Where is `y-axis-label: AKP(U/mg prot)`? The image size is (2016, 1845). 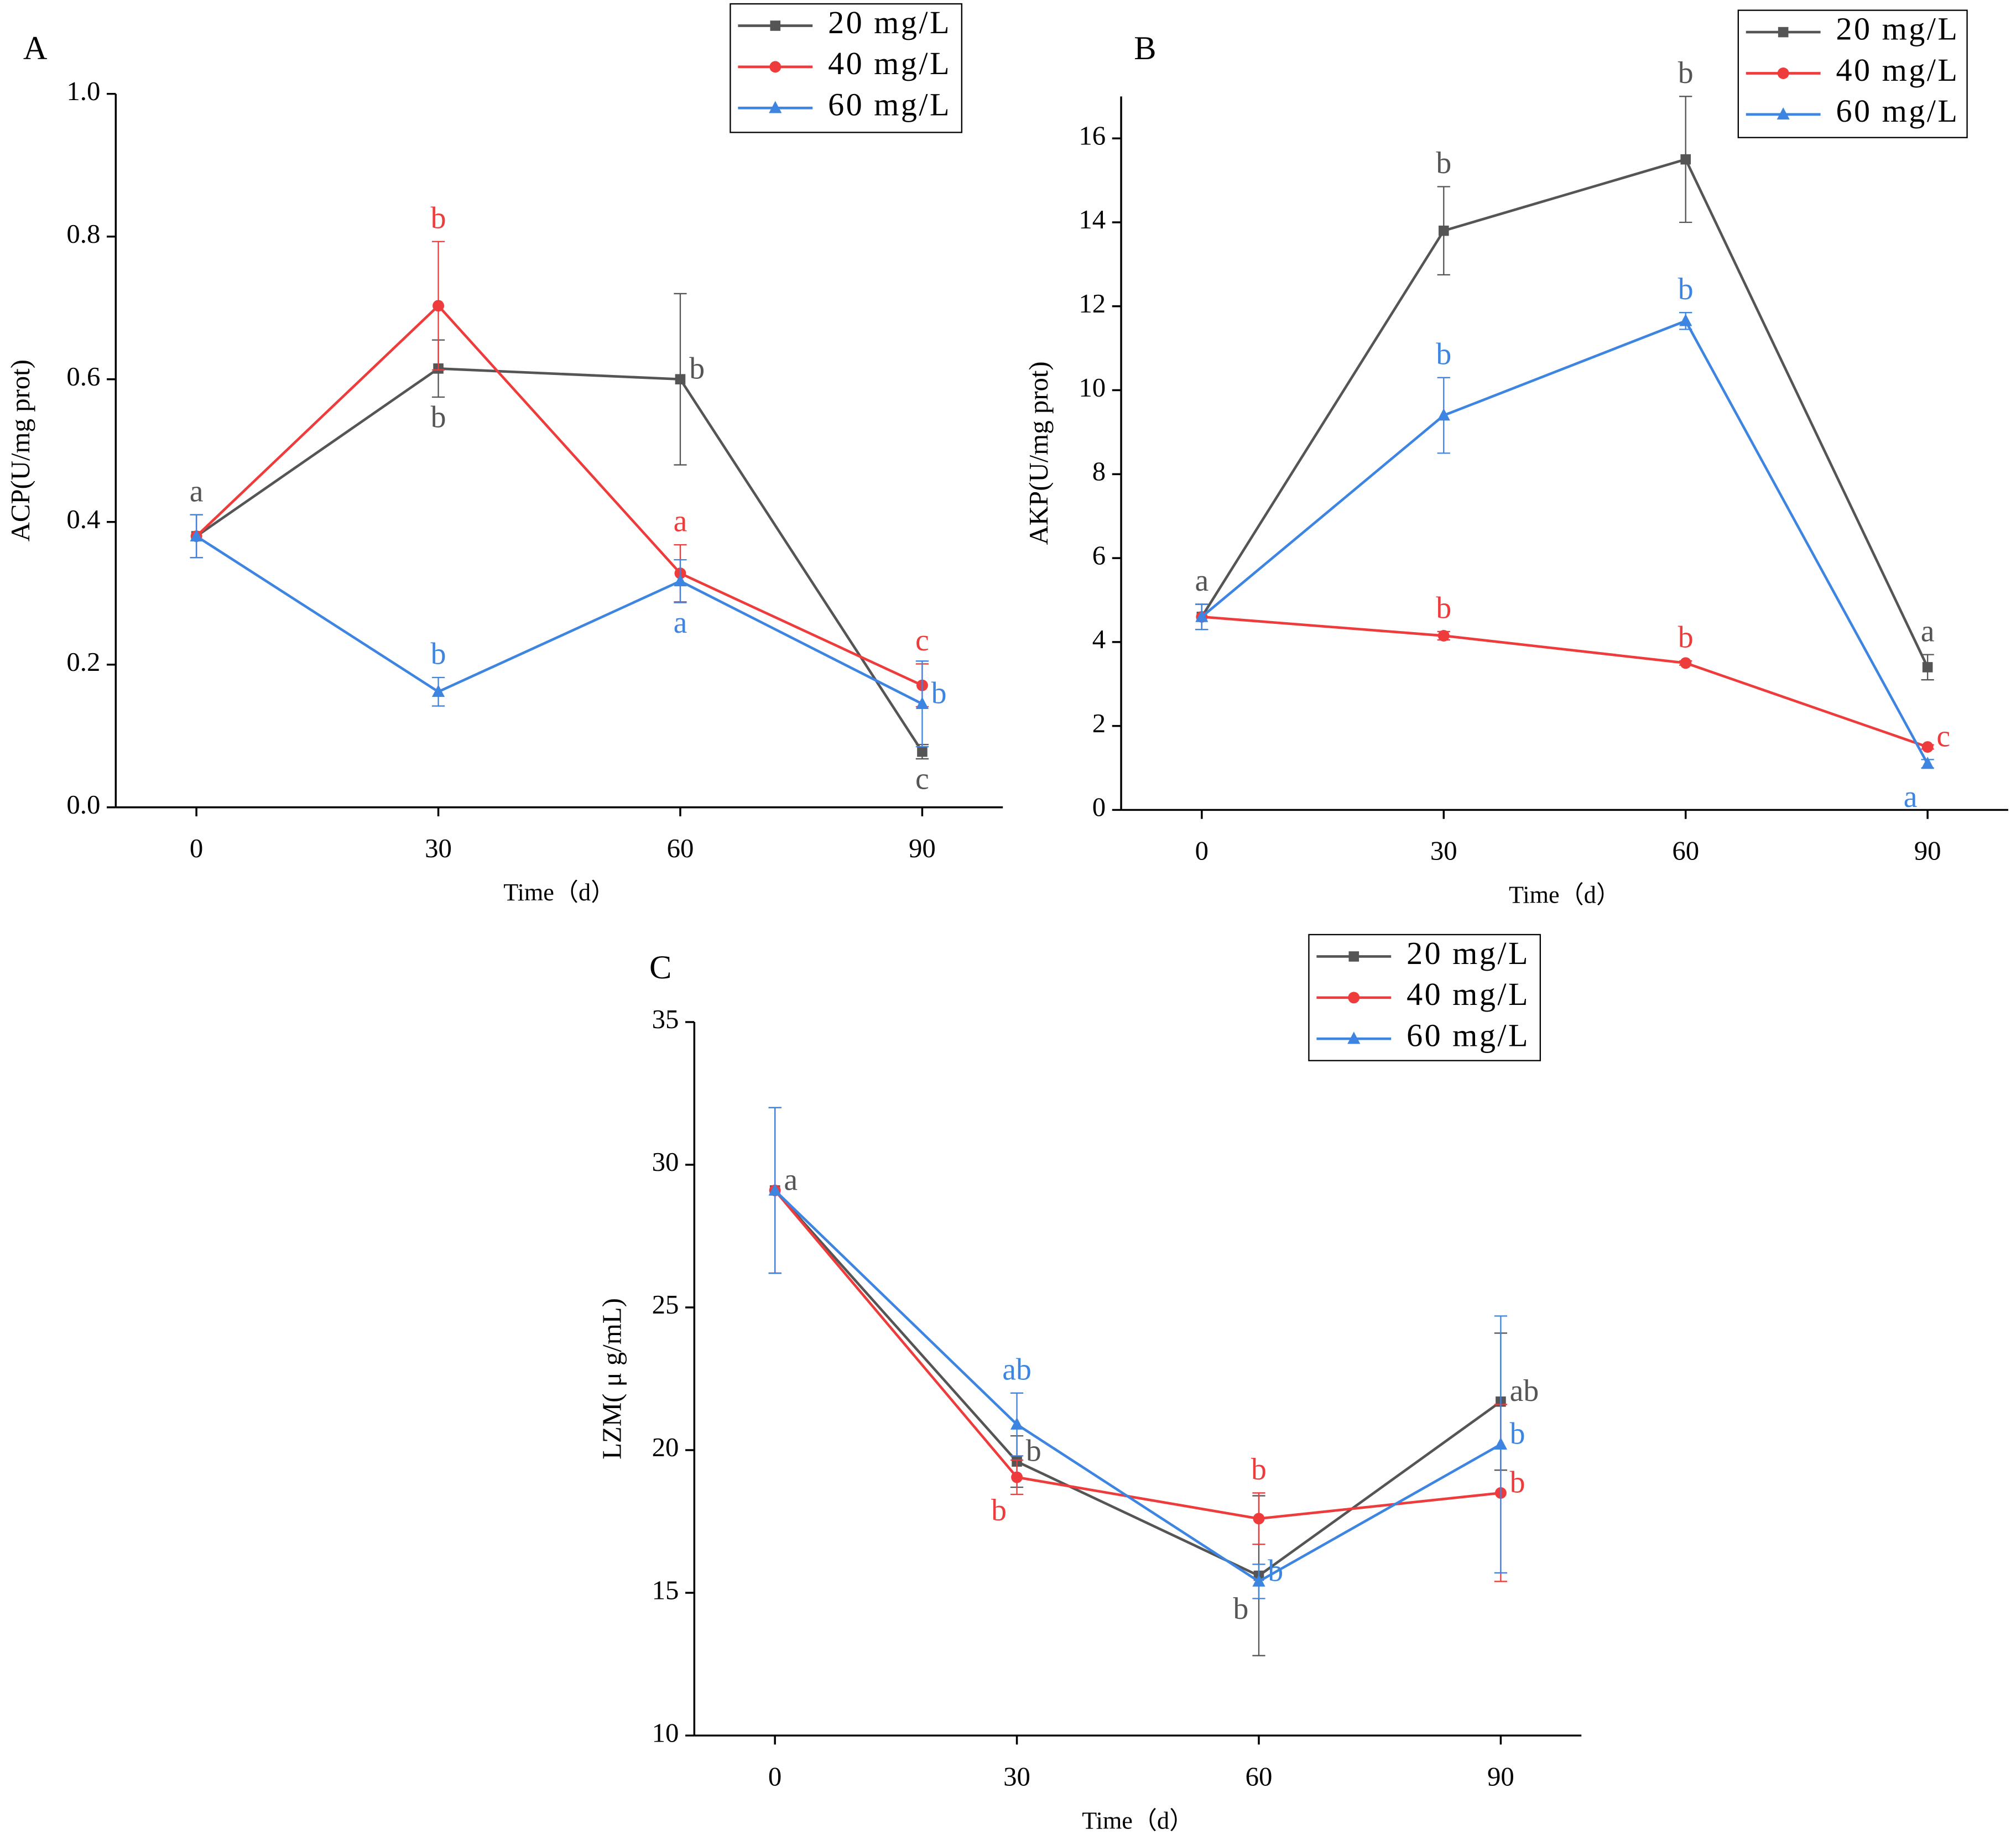 y-axis-label: AKP(U/mg prot) is located at coordinates (1039, 453).